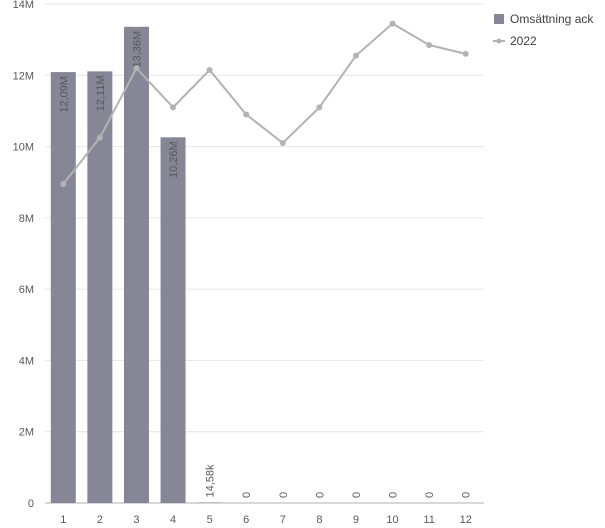  Describe the element at coordinates (552, 19) in the screenshot. I see `legend-label: Omsättning ack` at that location.